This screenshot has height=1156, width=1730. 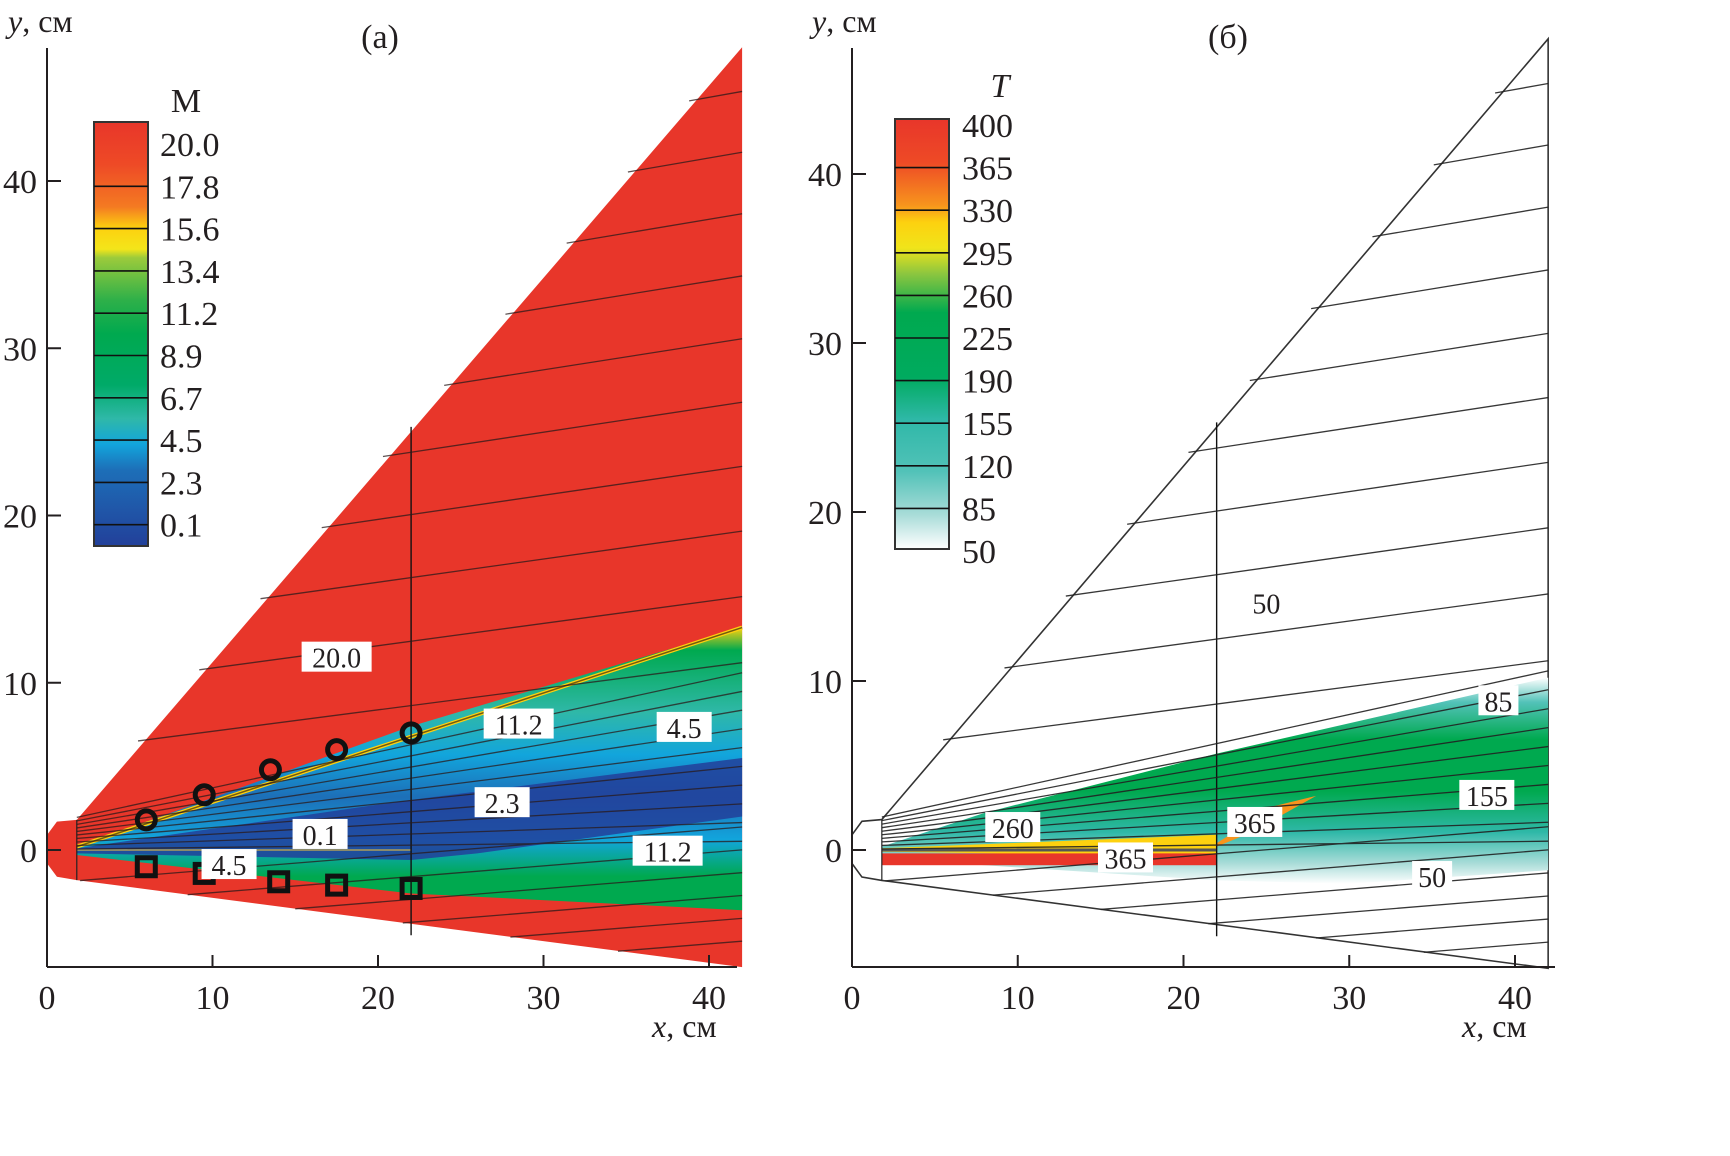 What do you see at coordinates (987, 169) in the screenshot?
I see `colorbar-level-label: 365` at bounding box center [987, 169].